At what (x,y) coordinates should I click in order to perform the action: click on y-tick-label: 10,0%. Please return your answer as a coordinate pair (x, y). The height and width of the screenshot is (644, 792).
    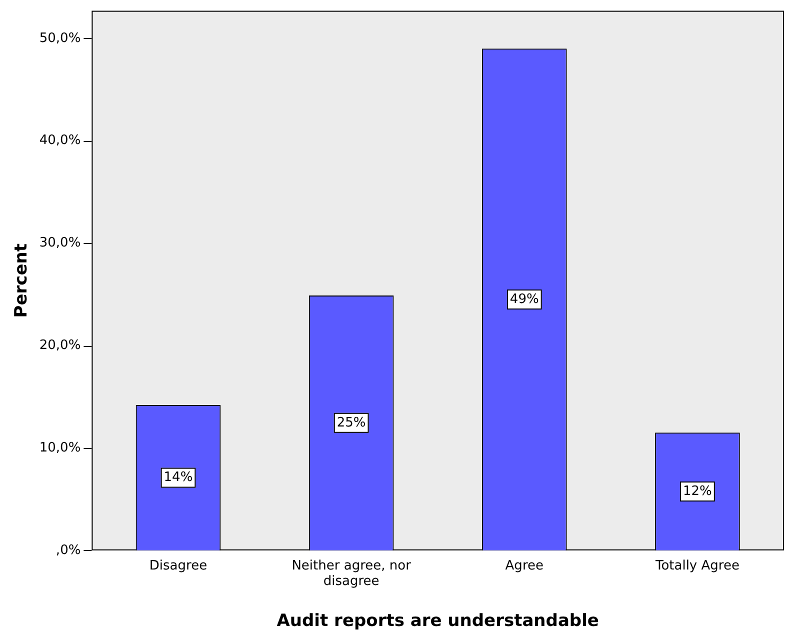
    Looking at the image, I should click on (60, 448).